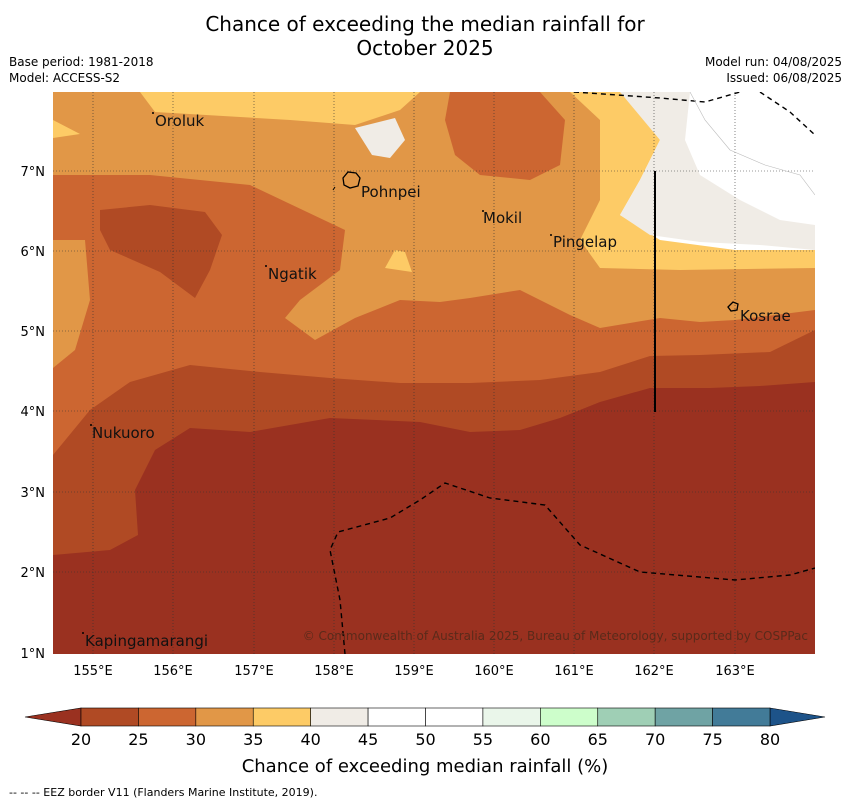  Describe the element at coordinates (138, 739) in the screenshot. I see `colorbar-tick-label: 25` at that location.